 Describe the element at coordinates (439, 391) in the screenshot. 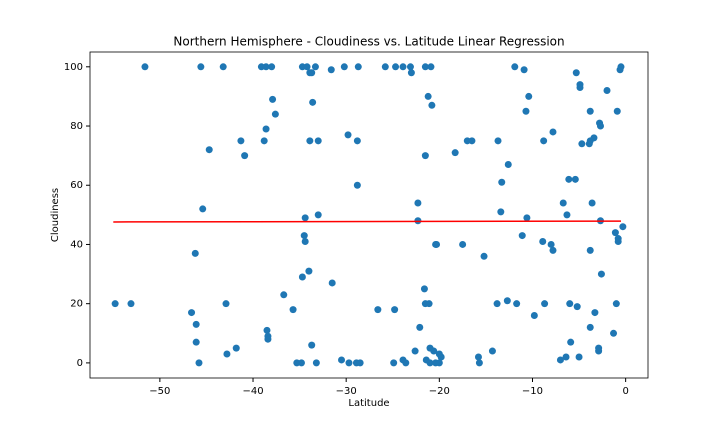

I see `x-tick-label: −20` at that location.